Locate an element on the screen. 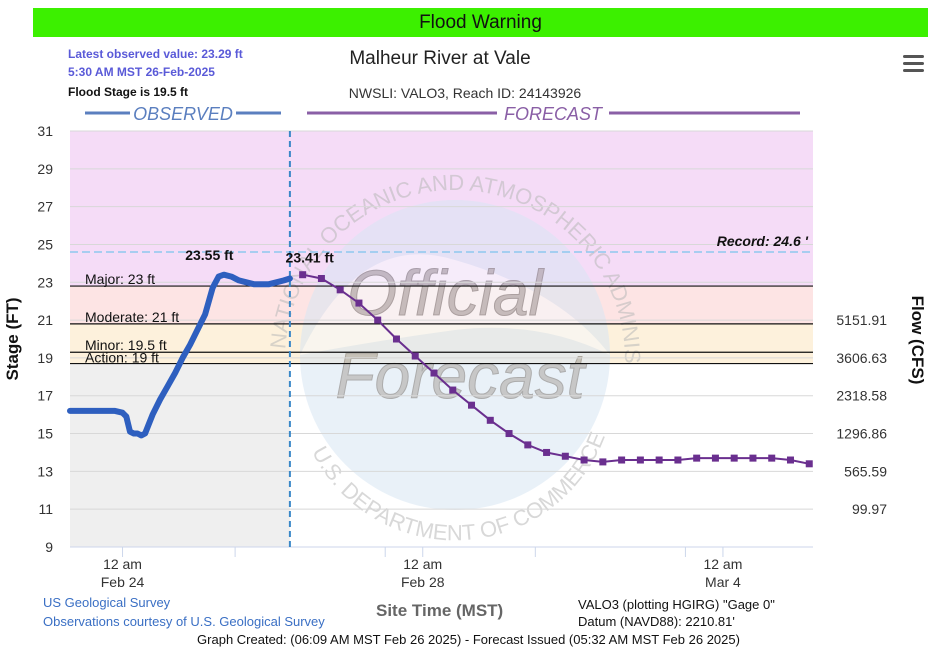 The width and height of the screenshot is (937, 654). y-tick-label: 29 is located at coordinates (45, 169).